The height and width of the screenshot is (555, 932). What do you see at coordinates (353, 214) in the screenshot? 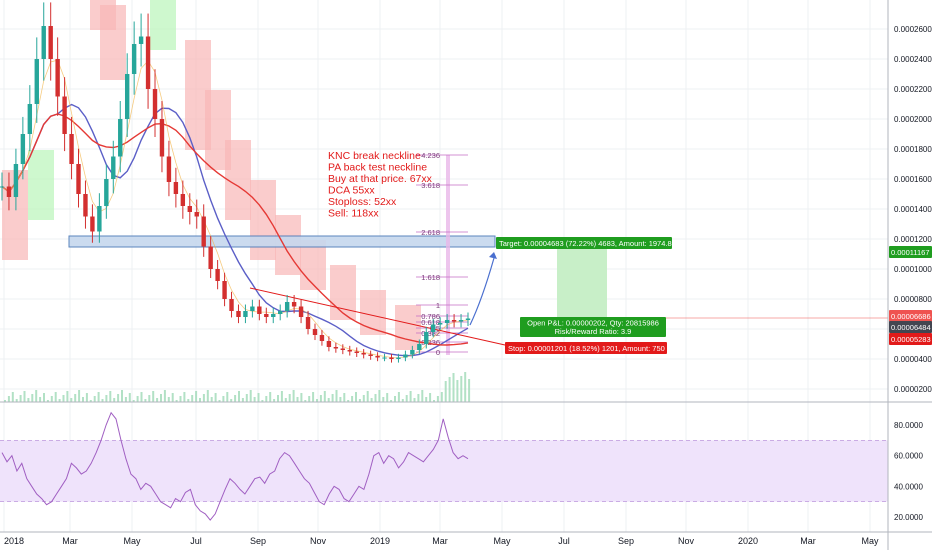
I see `annotation-line: Sell: 118xx` at bounding box center [353, 214].